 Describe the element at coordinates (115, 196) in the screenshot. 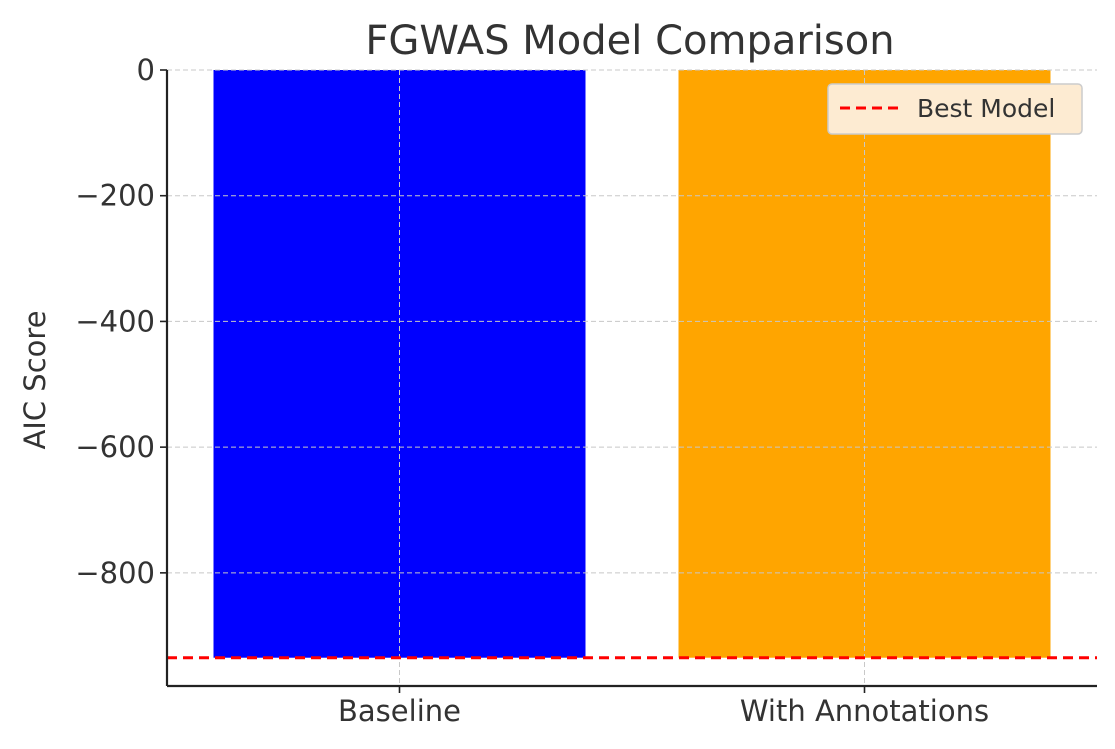

I see `y-tick-label: −200` at that location.